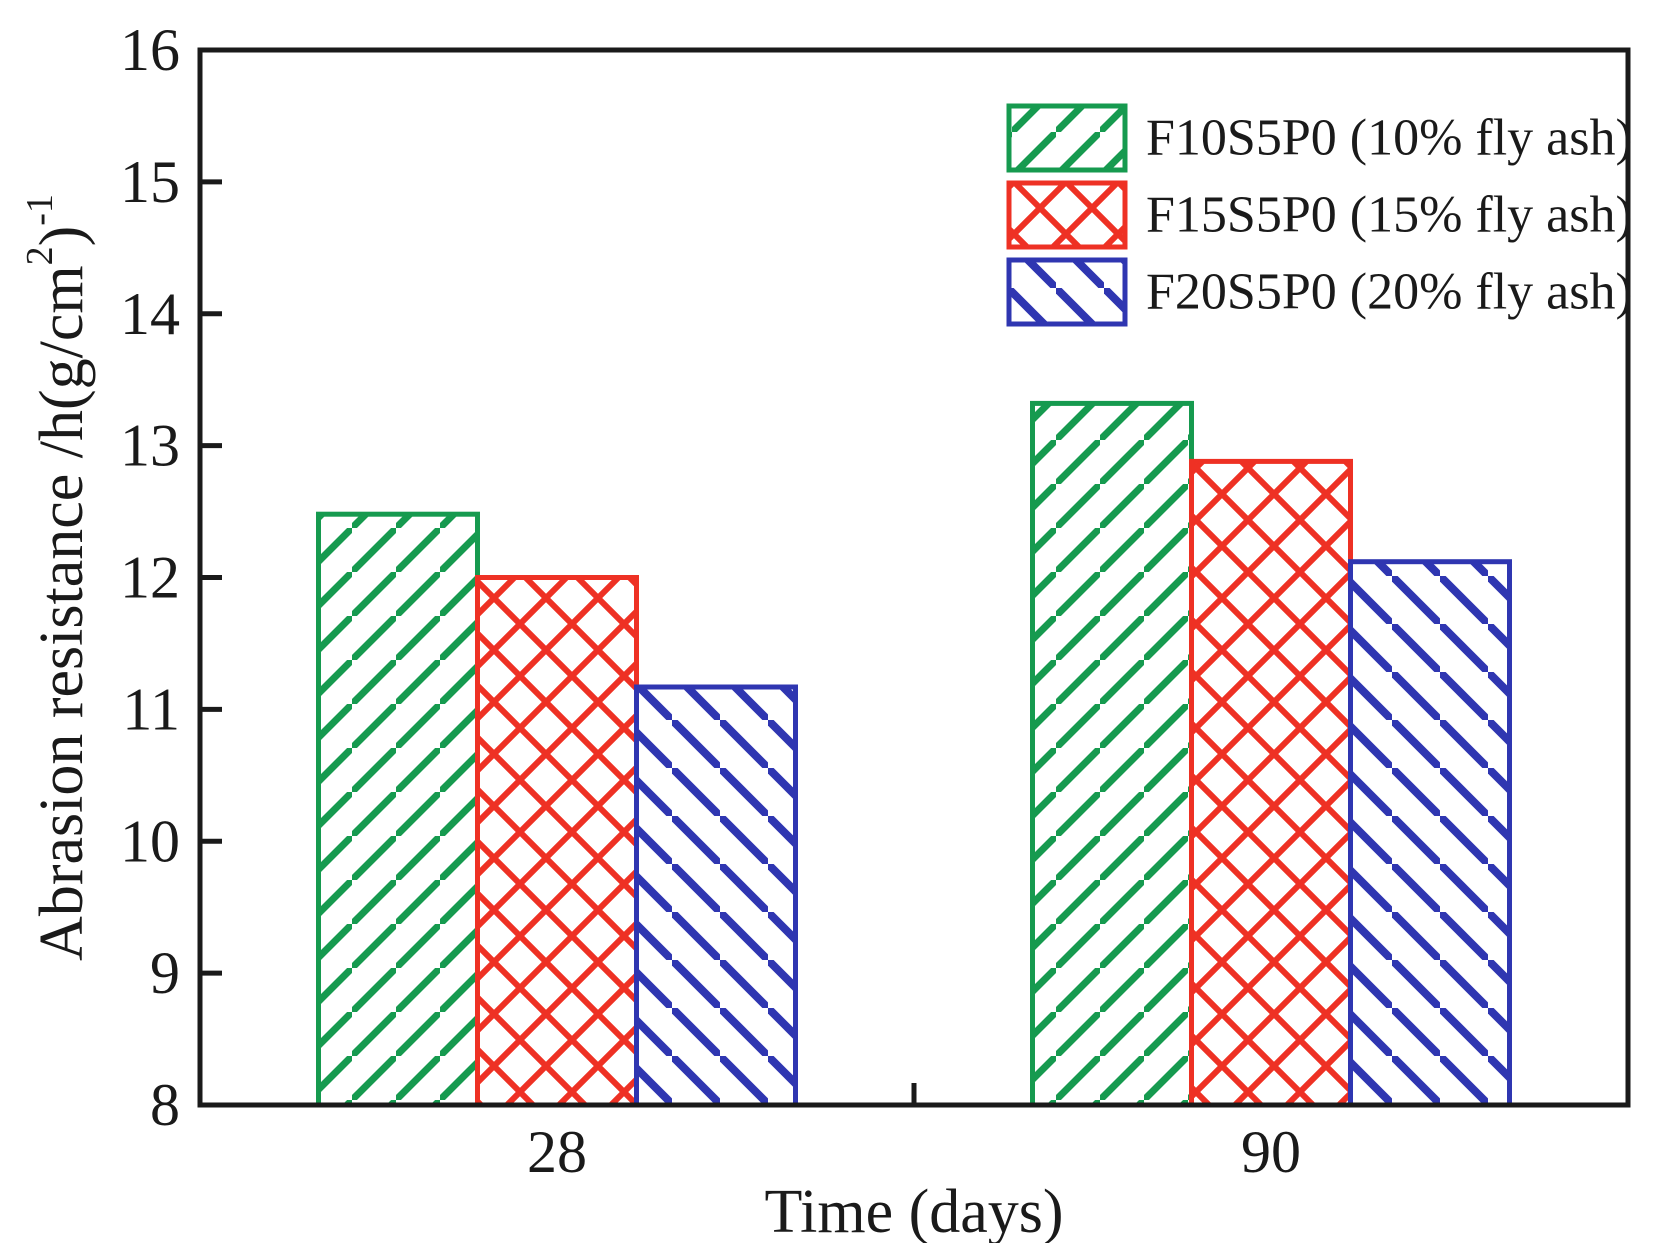 The image size is (1680, 1243). What do you see at coordinates (165, 973) in the screenshot?
I see `y-tick-label: 9` at bounding box center [165, 973].